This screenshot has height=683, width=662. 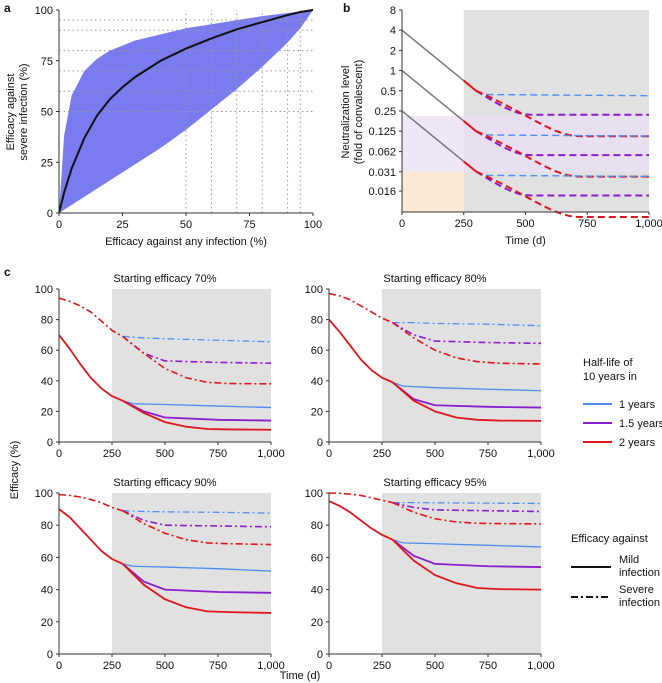 What do you see at coordinates (47, 163) in the screenshot?
I see `y-tick-label-a: 25` at bounding box center [47, 163].